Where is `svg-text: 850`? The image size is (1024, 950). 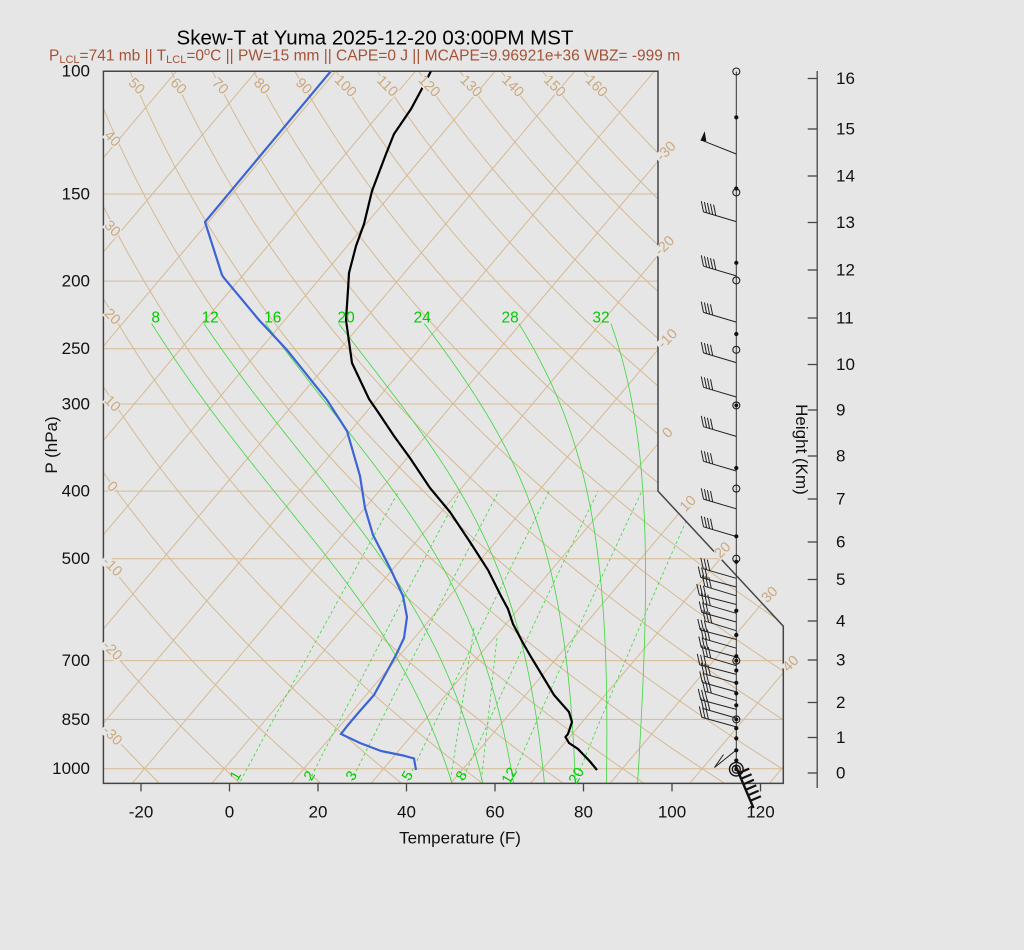 svg-text: 850 is located at coordinates (76, 719).